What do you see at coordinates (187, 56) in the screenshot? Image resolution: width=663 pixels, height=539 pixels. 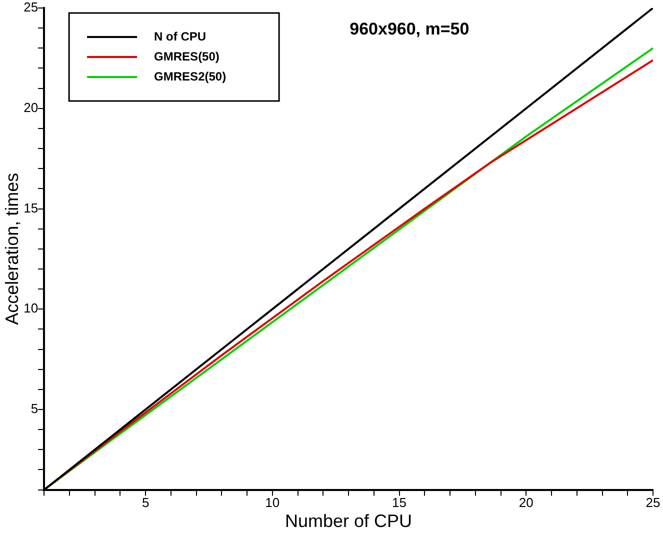 I see `legend-label: GMRES(50)` at bounding box center [187, 56].